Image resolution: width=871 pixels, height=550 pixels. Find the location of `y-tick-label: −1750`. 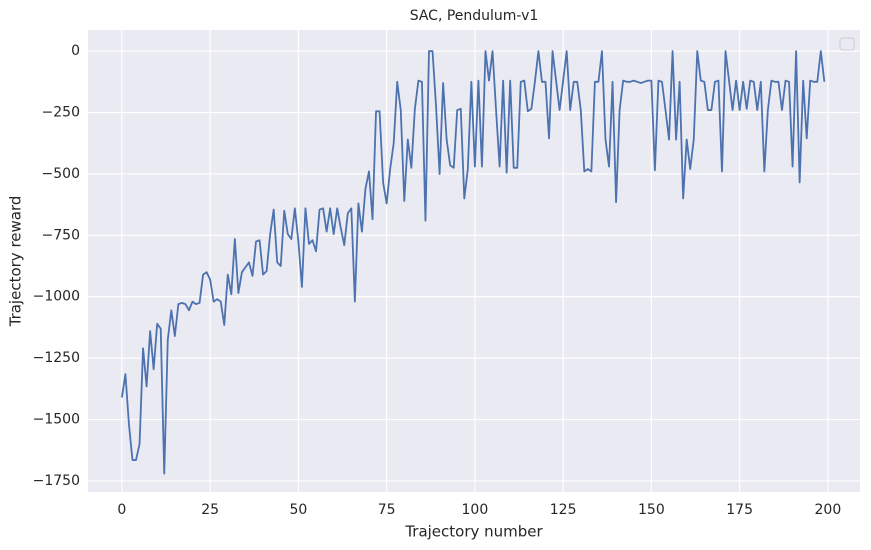

y-tick-label: −1750 is located at coordinates (56, 481).